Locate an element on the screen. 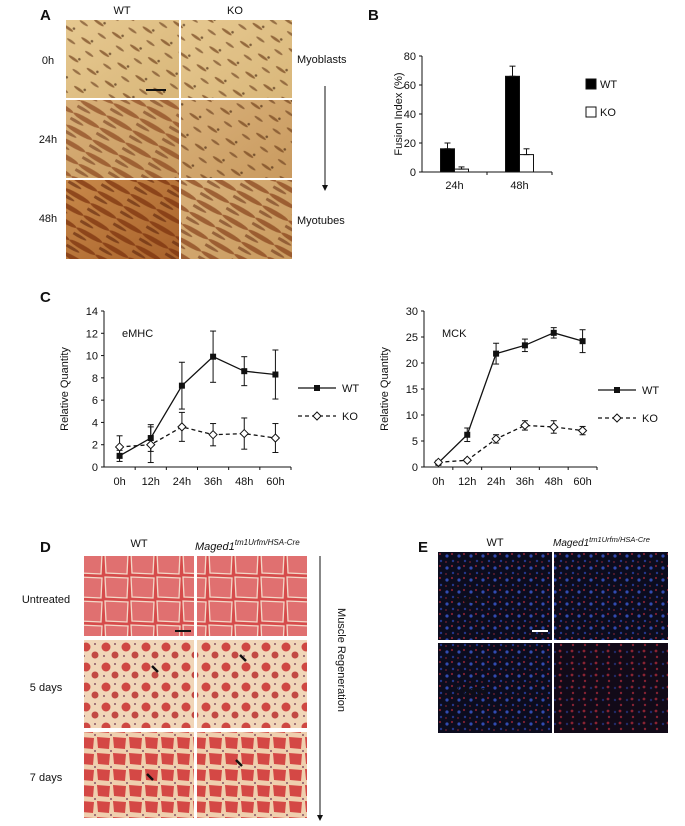  y-tick-label: 30 is located at coordinates (412, 312).